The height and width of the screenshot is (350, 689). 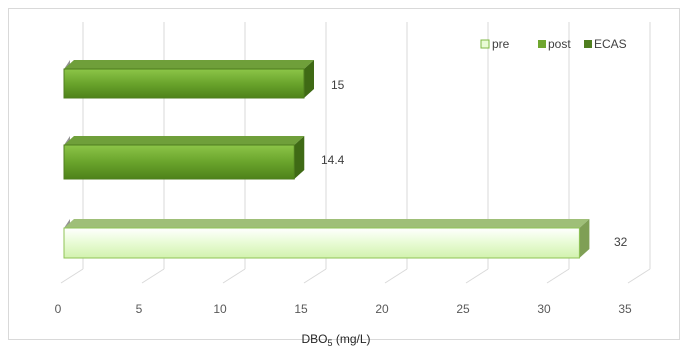 What do you see at coordinates (184, 140) in the screenshot?
I see `bar-post-top` at bounding box center [184, 140].